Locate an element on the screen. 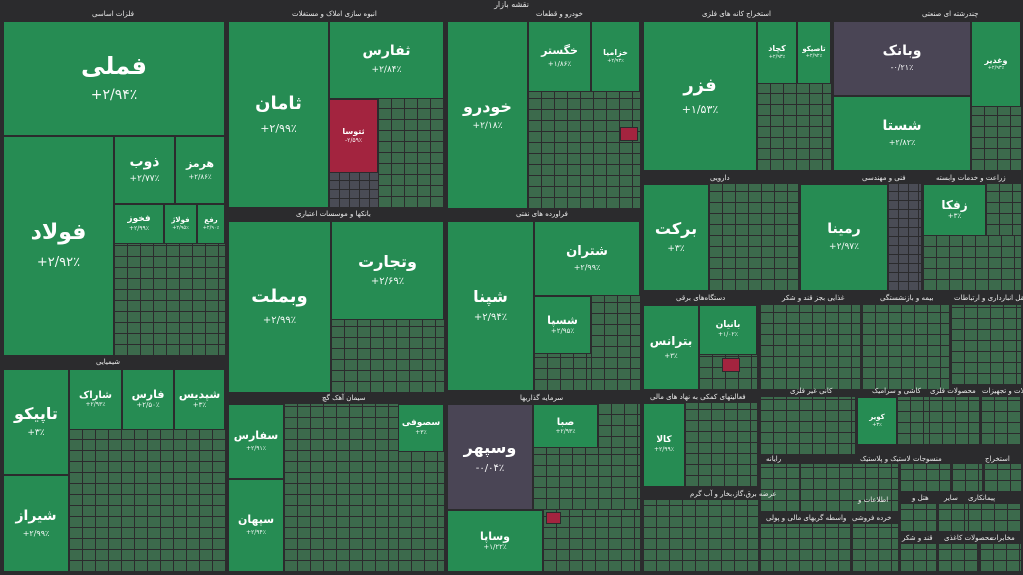  sector-label-mining: استخراج is located at coordinates (997, 459).